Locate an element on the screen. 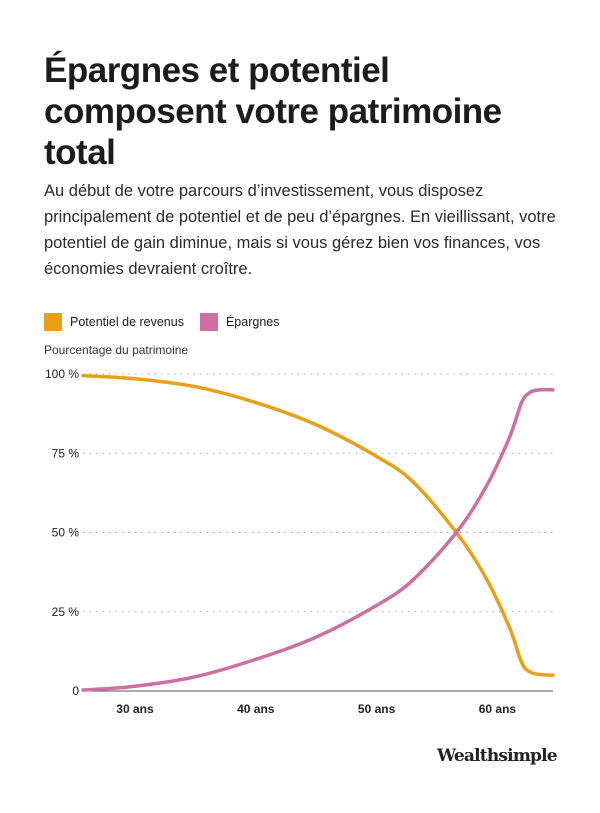 The height and width of the screenshot is (813, 600). legend-swatch-epargnes is located at coordinates (208, 322).